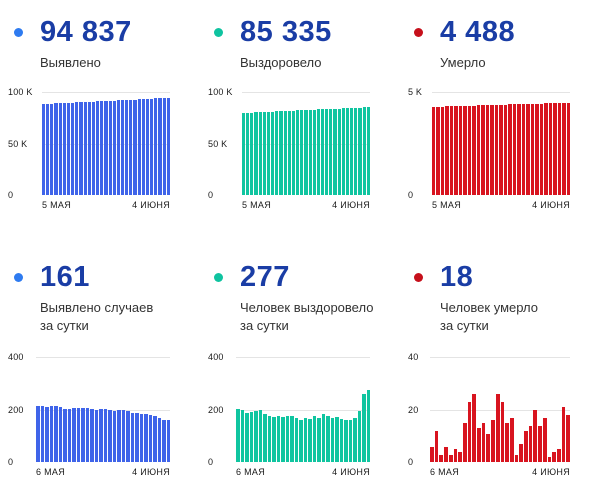  I want to click on legend-dot-teal, so click(218, 32).